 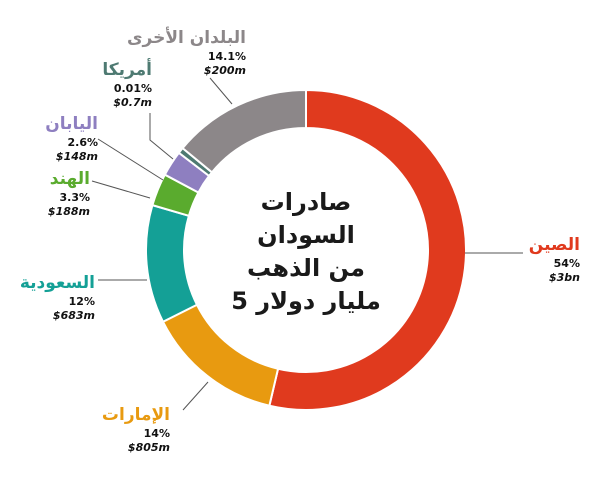 I want to click on slice-label-value: $188m, so click(x=69, y=211).